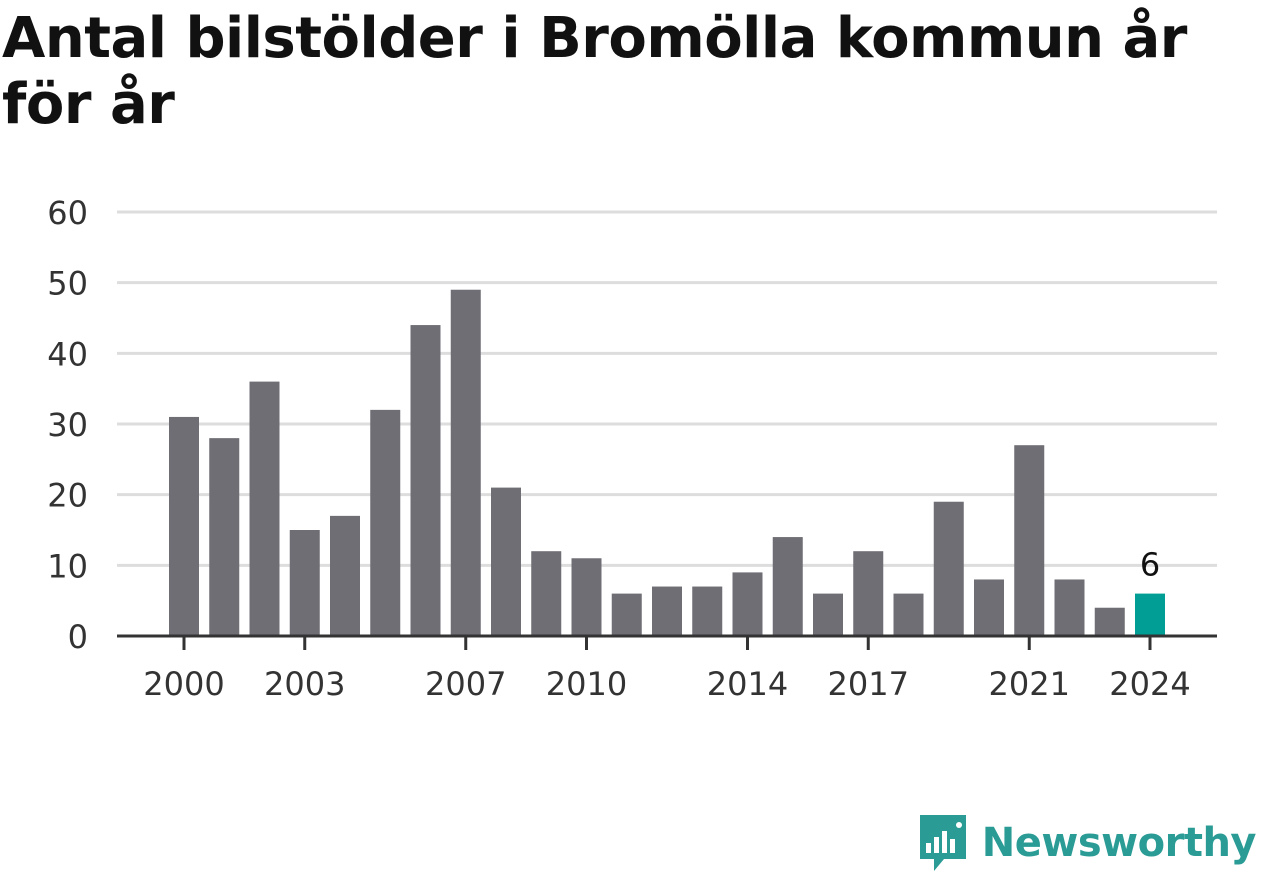 The height and width of the screenshot is (879, 1262). I want to click on bar-2000, so click(184, 526).